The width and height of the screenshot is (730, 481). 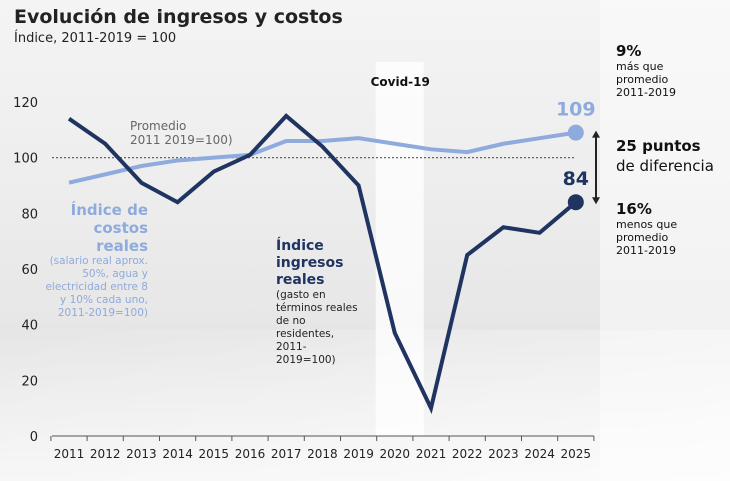 What do you see at coordinates (177, 454) in the screenshot?
I see `x-tick-label: 2014` at bounding box center [177, 454].